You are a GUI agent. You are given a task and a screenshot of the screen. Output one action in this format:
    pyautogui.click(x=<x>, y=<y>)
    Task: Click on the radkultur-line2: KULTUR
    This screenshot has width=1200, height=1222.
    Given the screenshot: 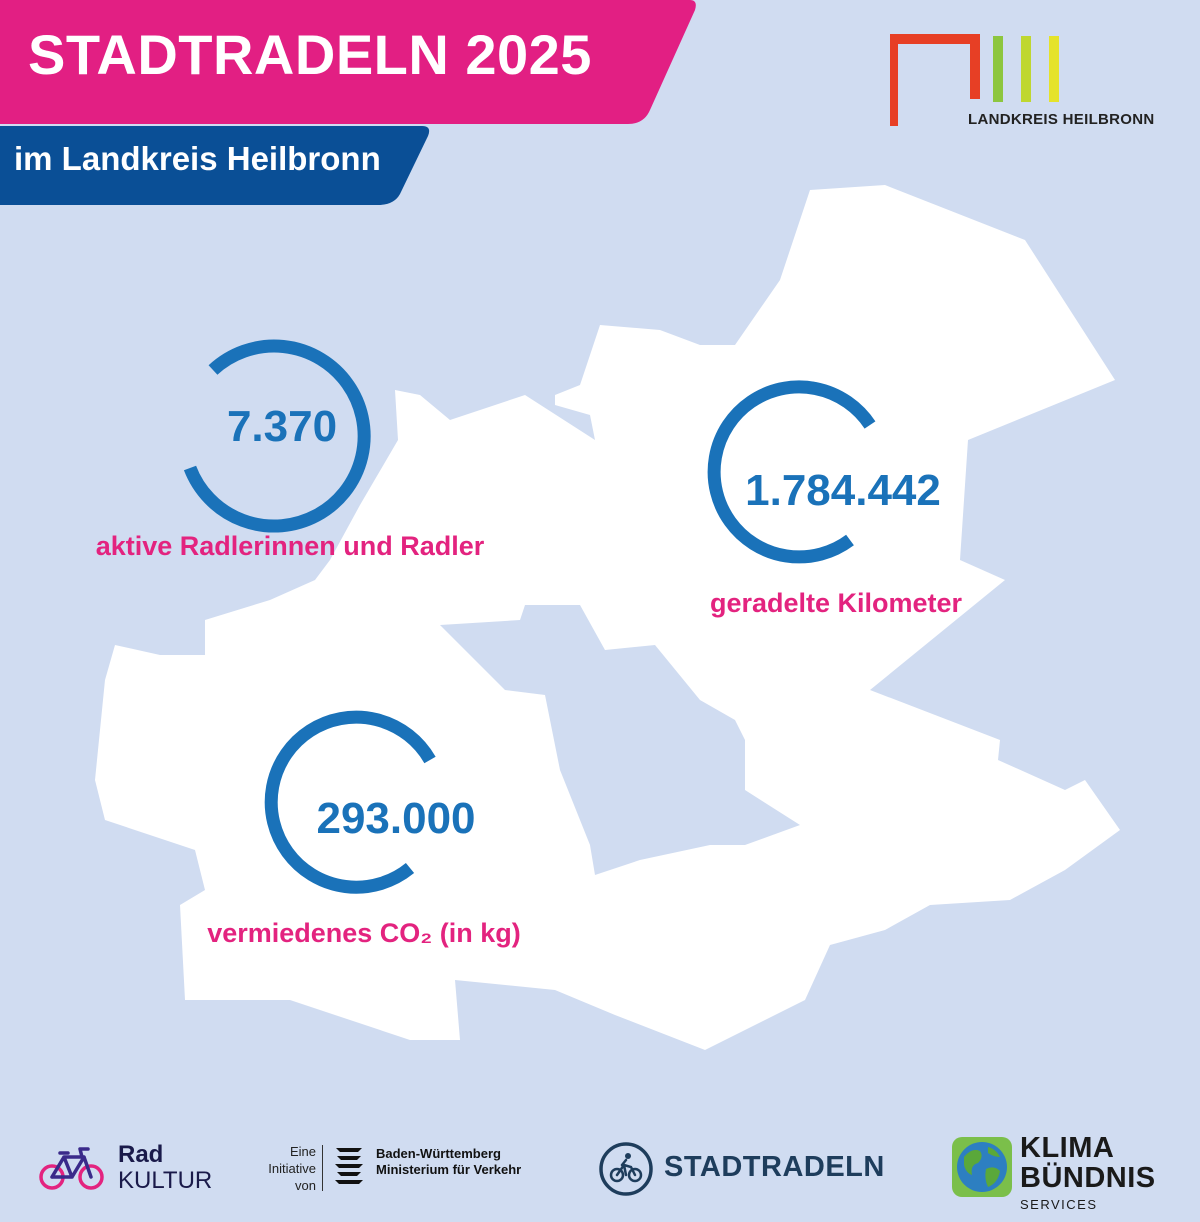 What is the action you would take?
    pyautogui.click(x=165, y=1180)
    